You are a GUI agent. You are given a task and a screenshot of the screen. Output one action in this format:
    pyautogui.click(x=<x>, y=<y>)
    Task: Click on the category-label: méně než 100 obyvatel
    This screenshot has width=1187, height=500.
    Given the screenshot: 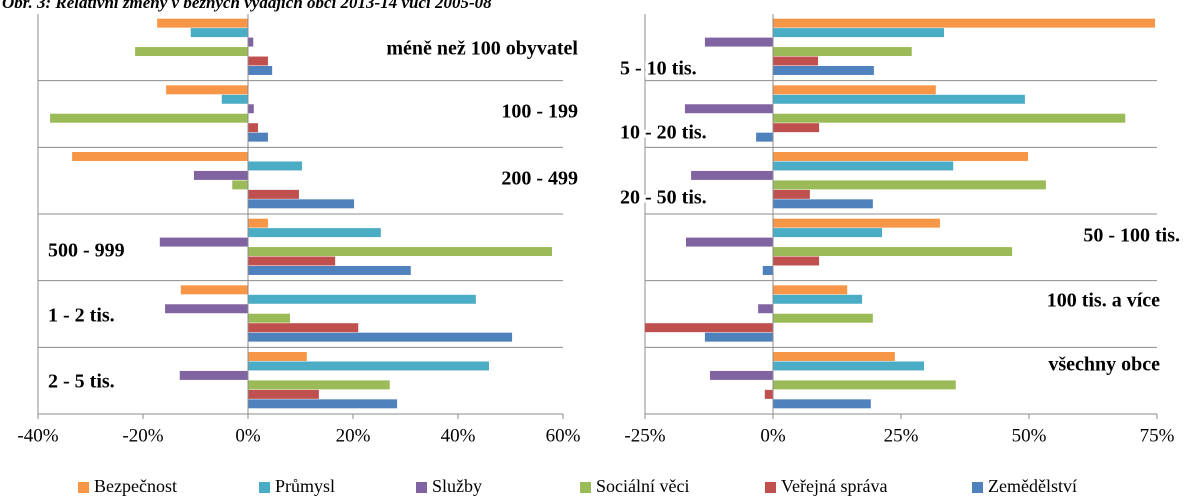 What is the action you would take?
    pyautogui.click(x=482, y=49)
    